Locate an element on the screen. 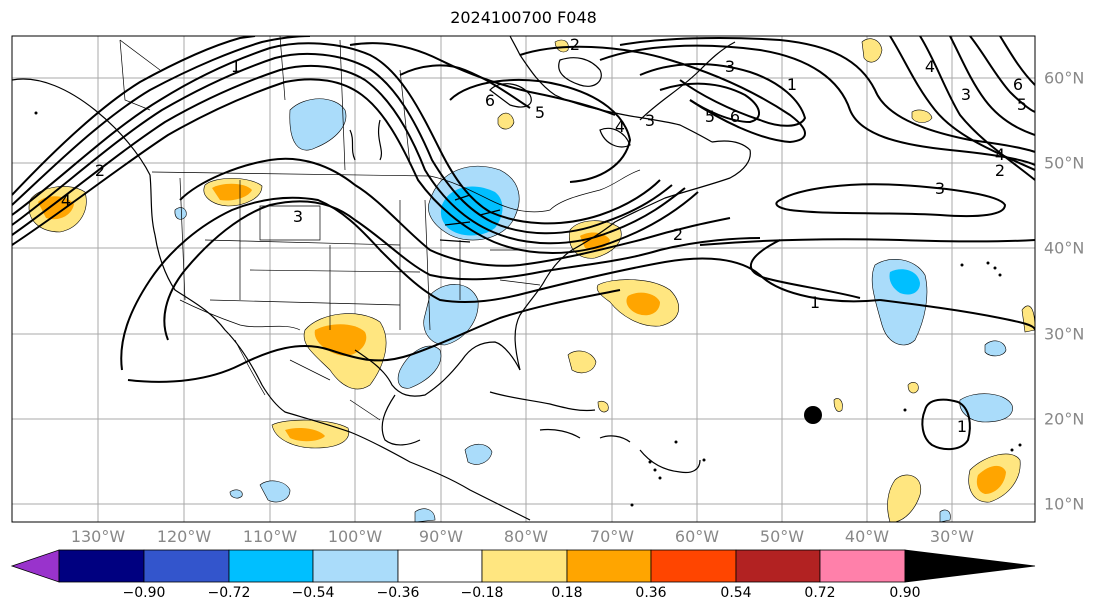 The height and width of the screenshot is (615, 1105). longitude-label: 80°W is located at coordinates (526, 536).